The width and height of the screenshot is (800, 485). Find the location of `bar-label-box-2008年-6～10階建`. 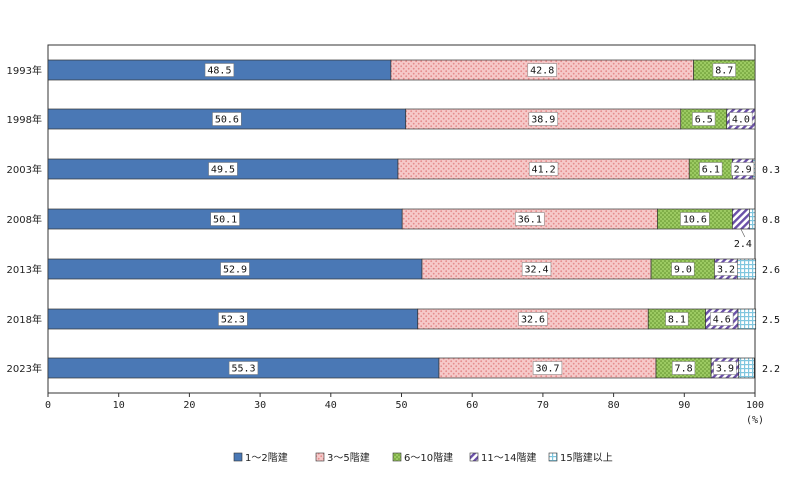

bar-label-box-2008年-6～10階建 is located at coordinates (695, 219).